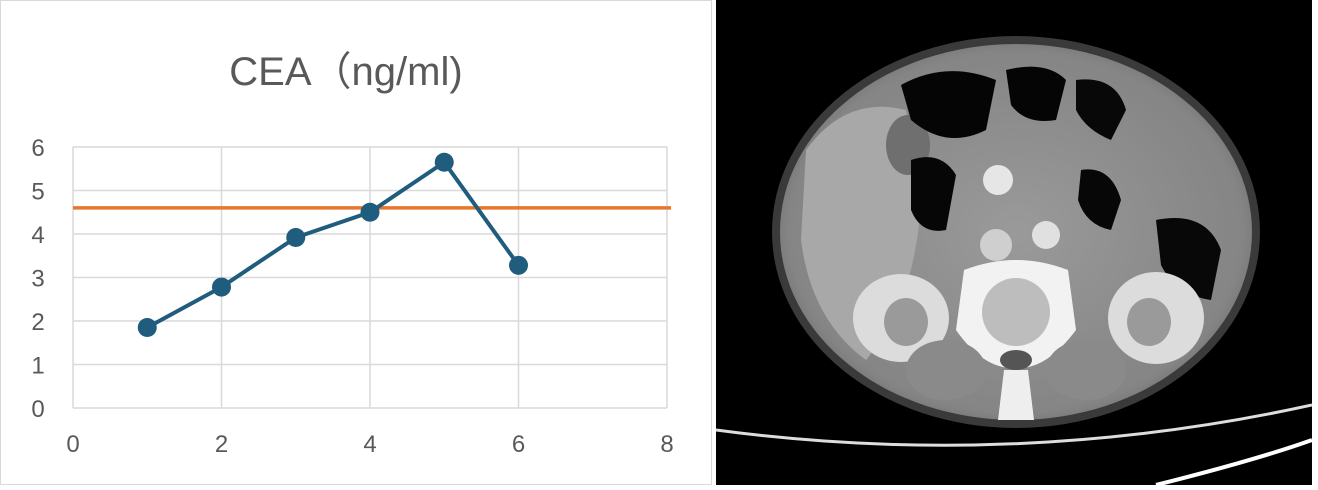  I want to click on y-tick-label: 6, so click(37, 148).